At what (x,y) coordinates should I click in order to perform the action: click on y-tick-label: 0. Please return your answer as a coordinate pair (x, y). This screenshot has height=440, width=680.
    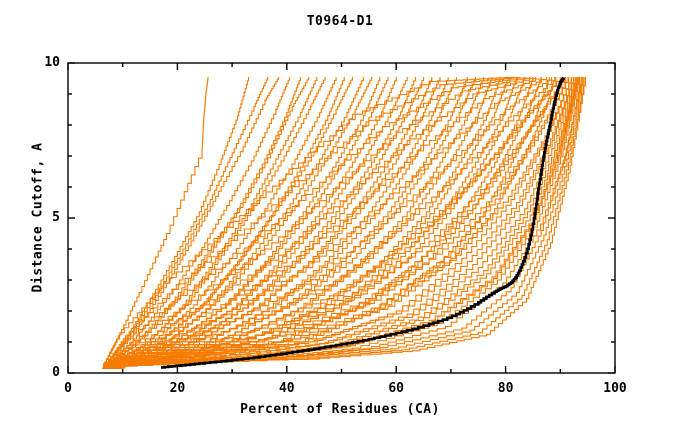
    Looking at the image, I should click on (56, 372).